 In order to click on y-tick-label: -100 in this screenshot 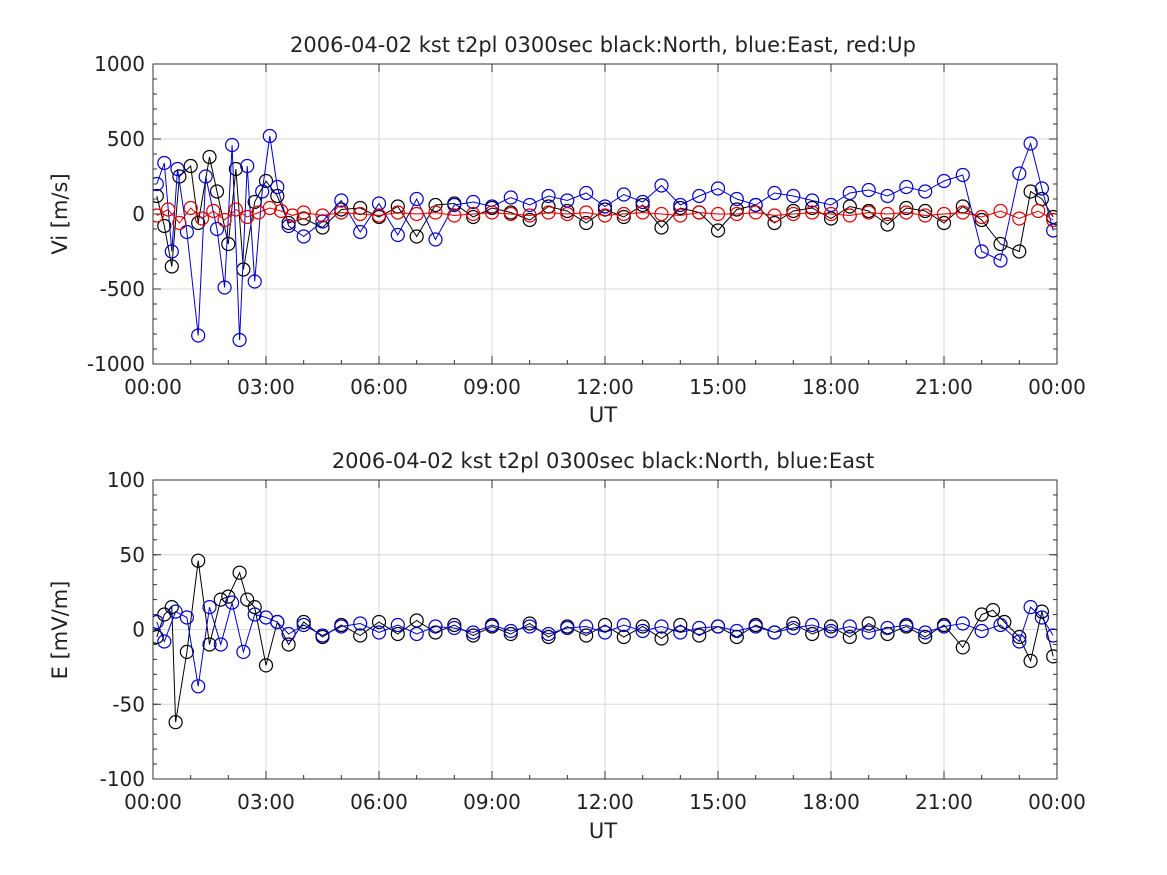, I will do `click(122, 779)`.